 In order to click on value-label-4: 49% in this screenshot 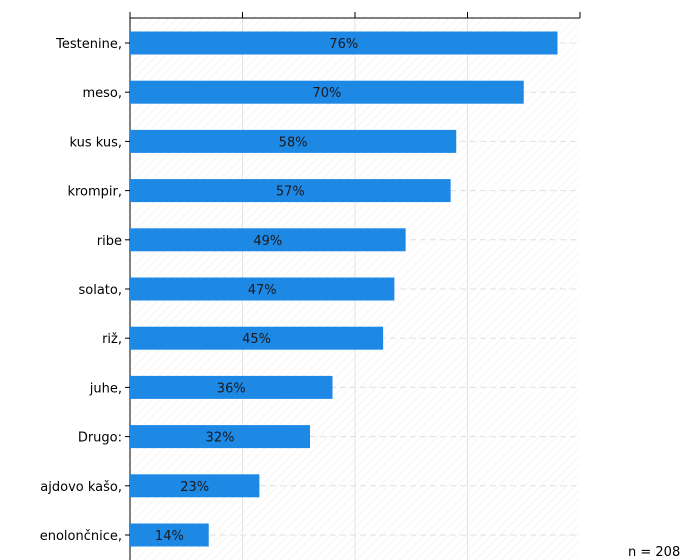, I will do `click(267, 241)`.